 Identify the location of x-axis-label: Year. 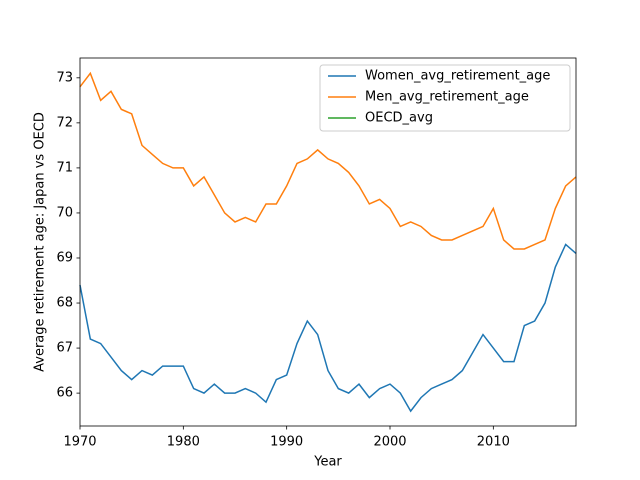
(327, 462).